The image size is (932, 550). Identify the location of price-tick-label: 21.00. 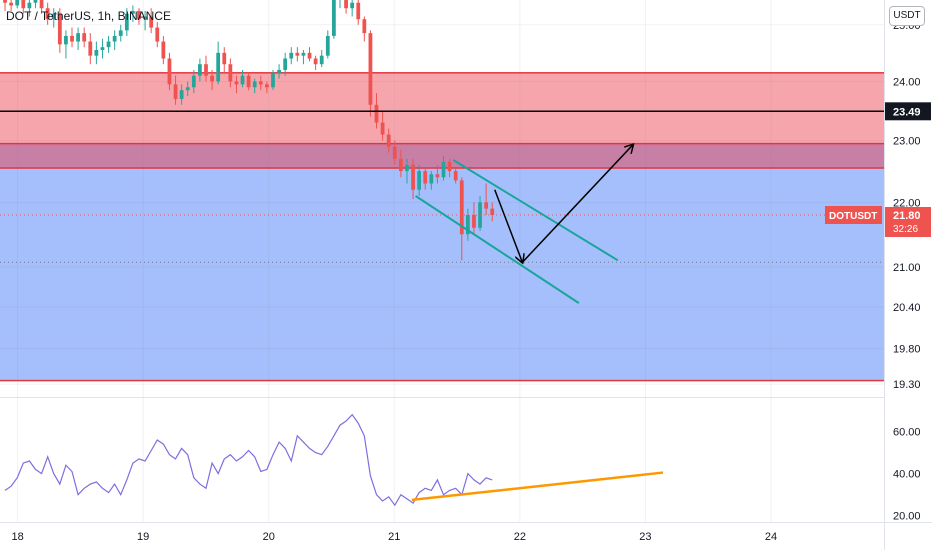
(907, 268).